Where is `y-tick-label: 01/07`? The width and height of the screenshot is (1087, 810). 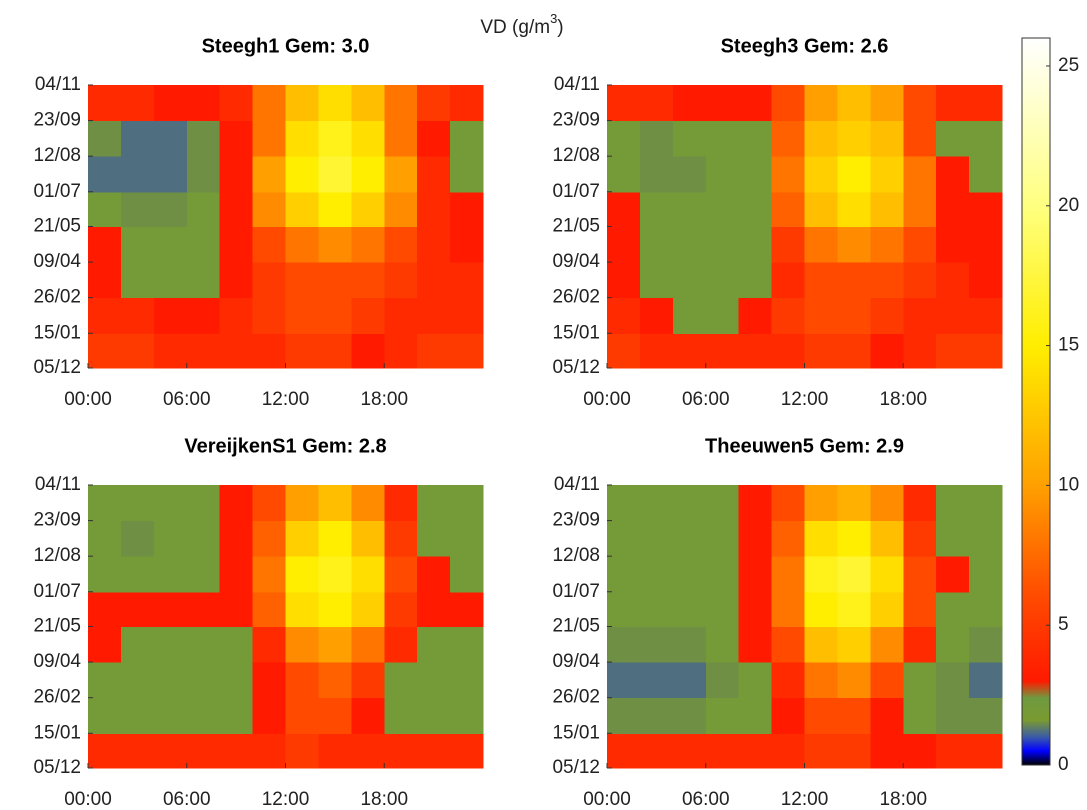 y-tick-label: 01/07 is located at coordinates (57, 191).